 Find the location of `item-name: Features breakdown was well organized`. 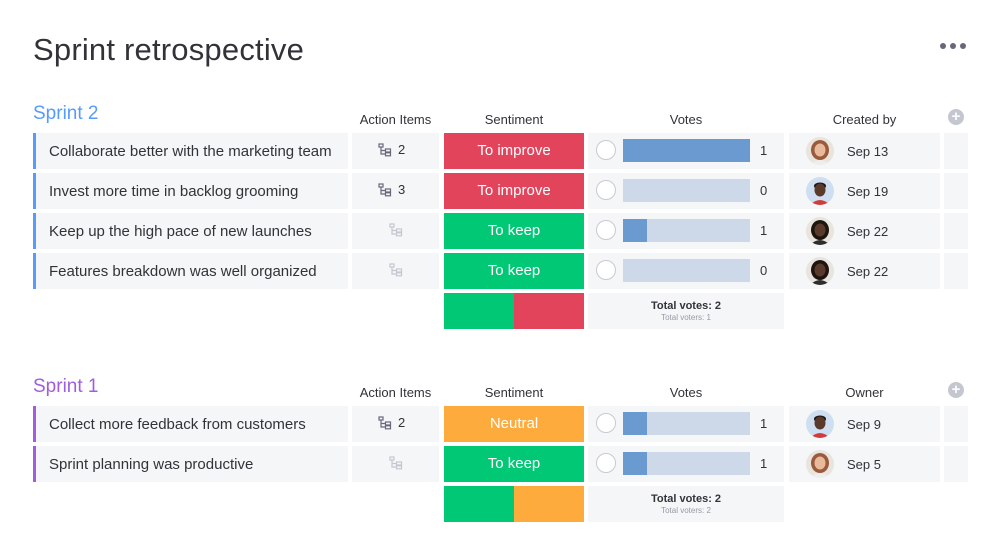

item-name: Features breakdown was well organized is located at coordinates (183, 271).